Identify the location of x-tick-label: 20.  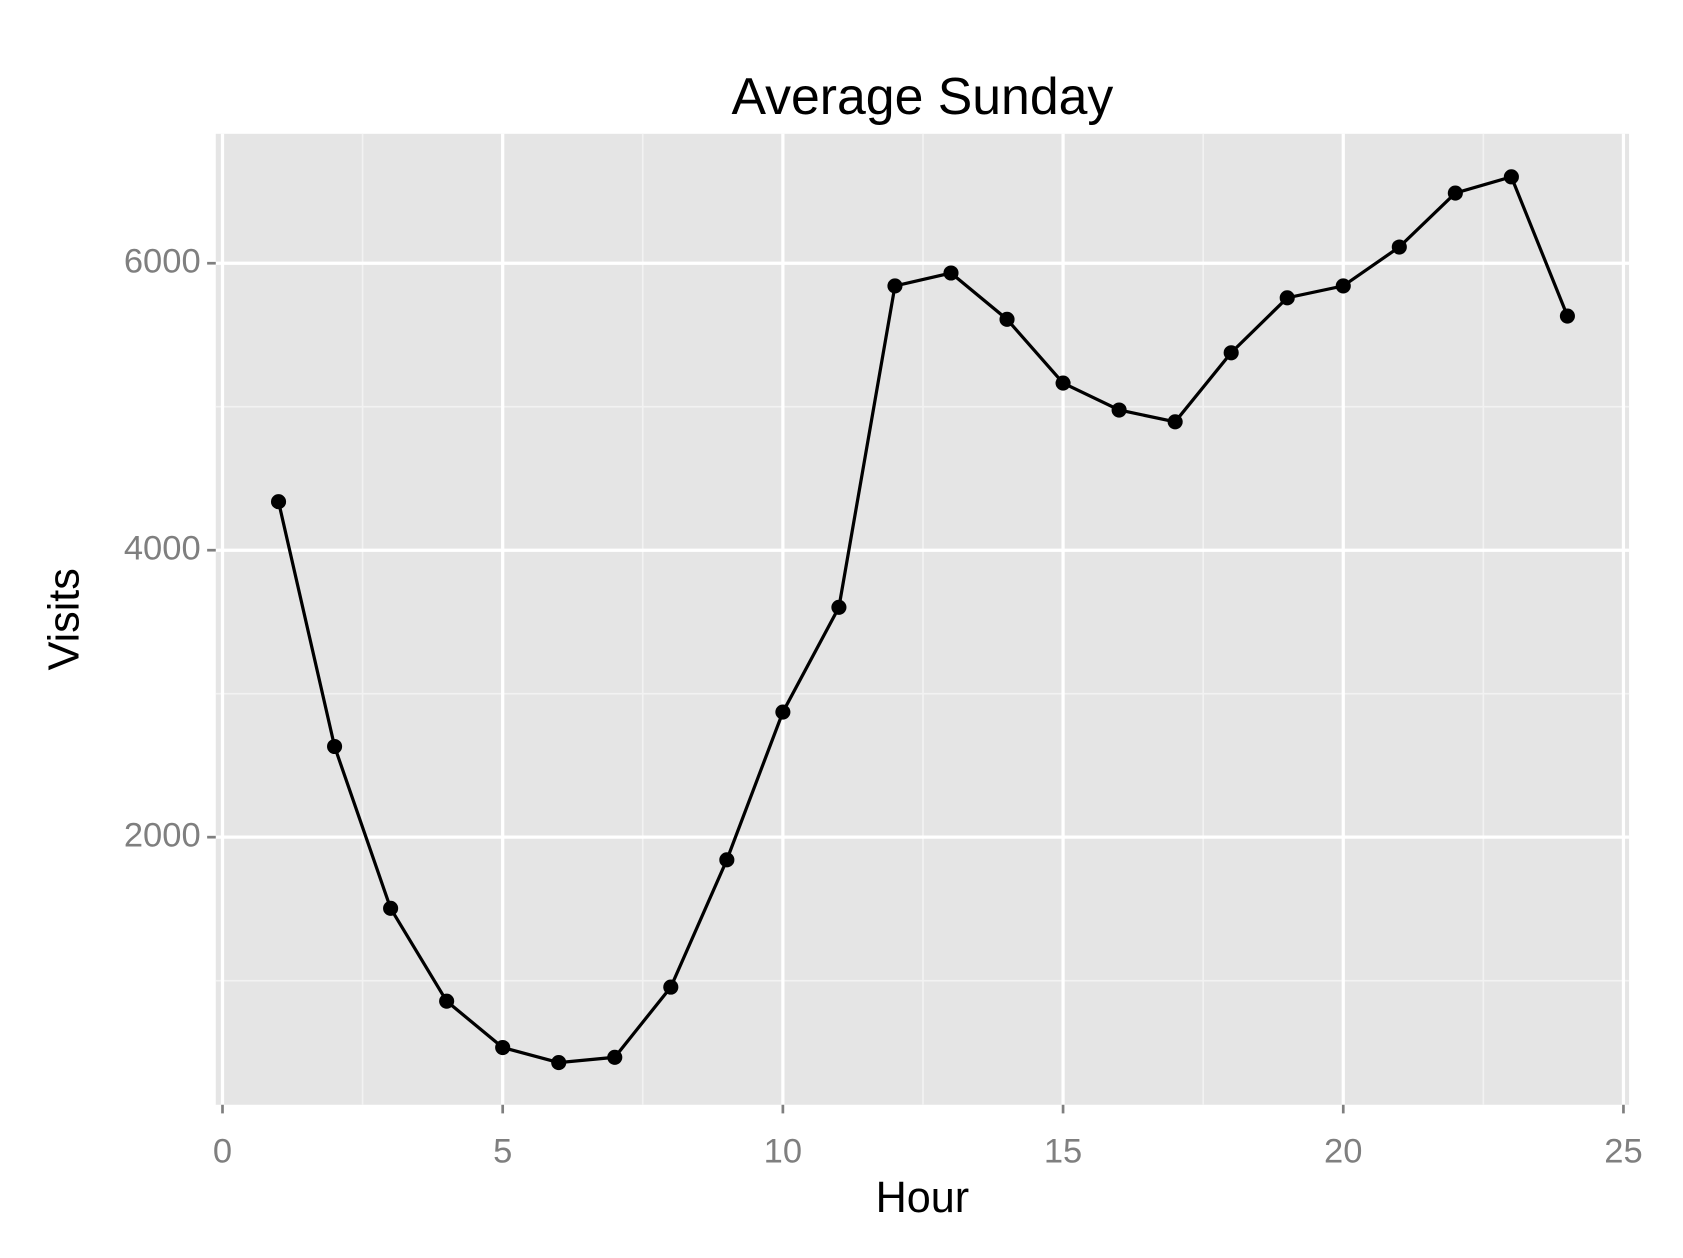
(1343, 1151).